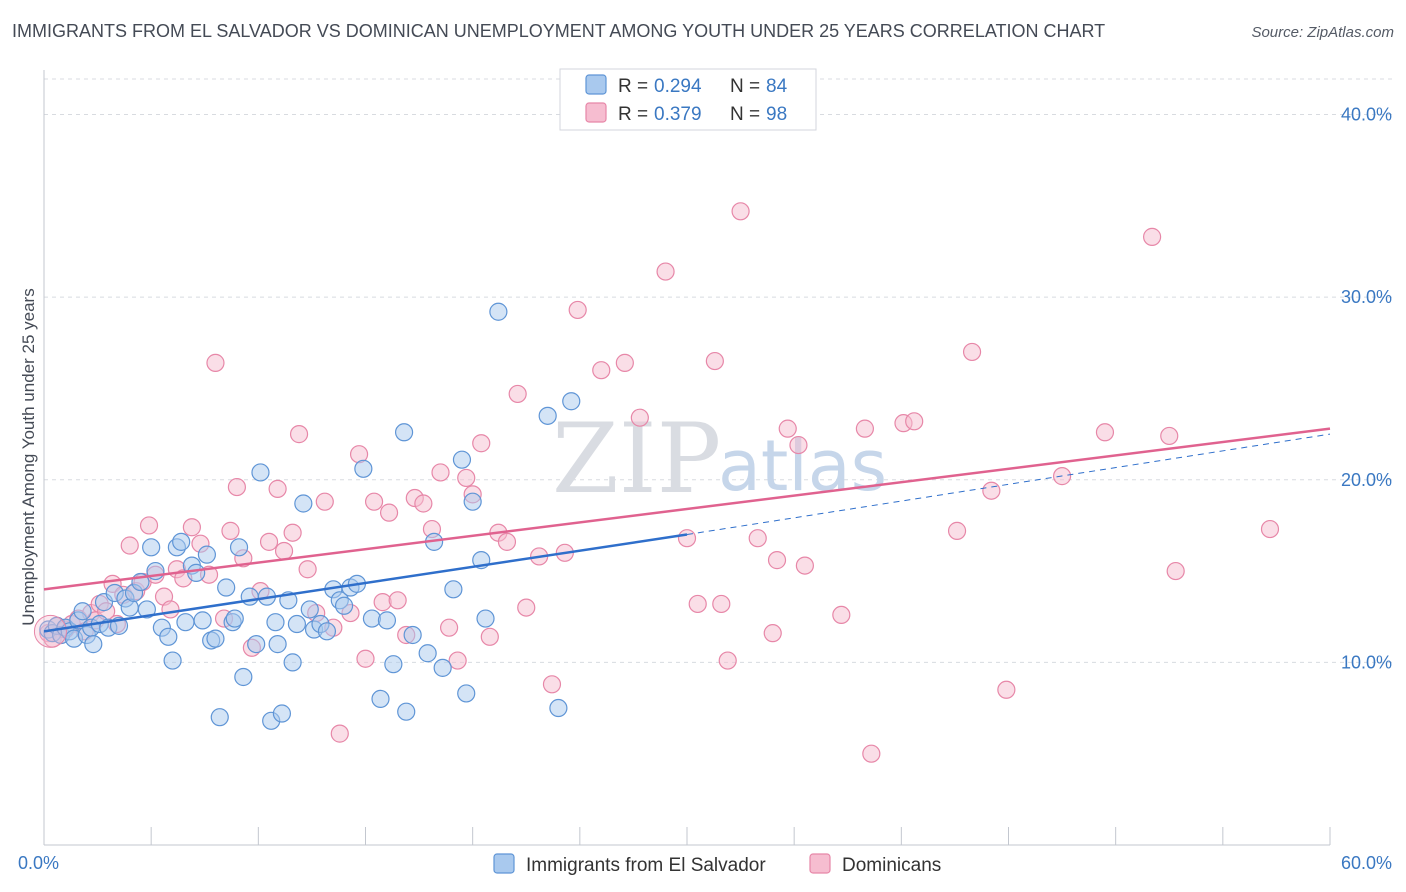 Image resolution: width=1406 pixels, height=892 pixels. Describe the element at coordinates (38, 863) in the screenshot. I see `x-tick-label-min: 0.0%` at that location.